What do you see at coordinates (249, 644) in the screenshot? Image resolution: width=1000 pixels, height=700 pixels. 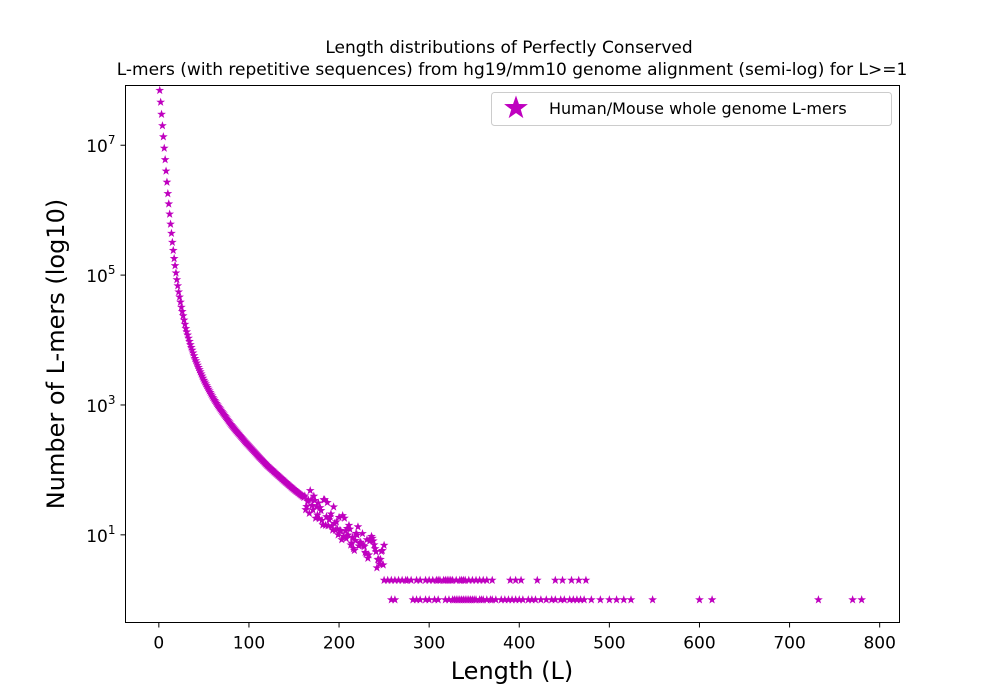 I see `x-tick-label: 100` at bounding box center [249, 644].